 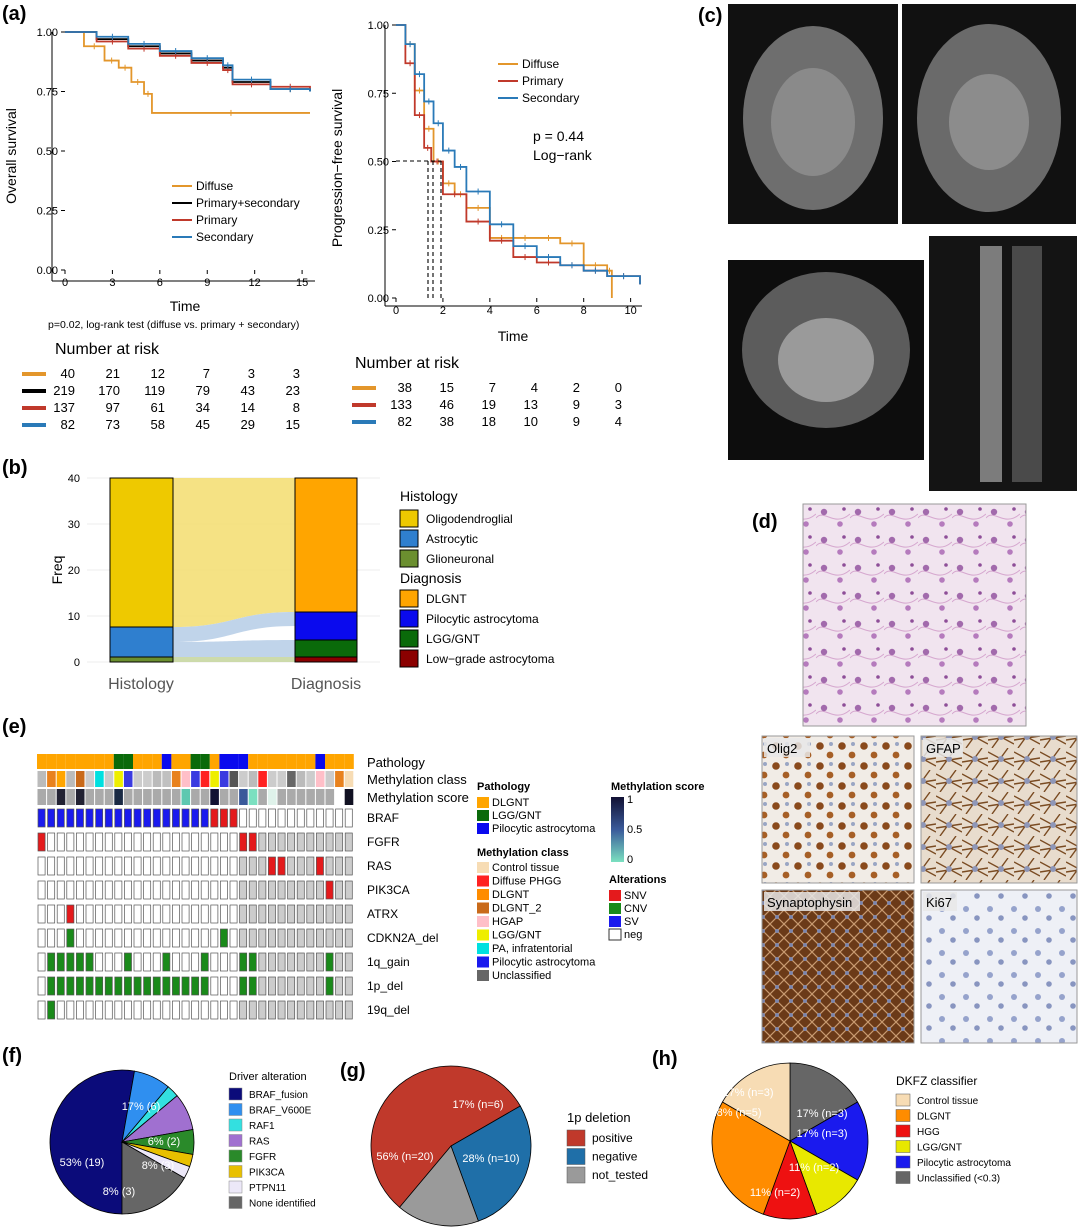 What do you see at coordinates (248, 203) in the screenshot?
I see `os-legend-combined: Primary+secondary` at bounding box center [248, 203].